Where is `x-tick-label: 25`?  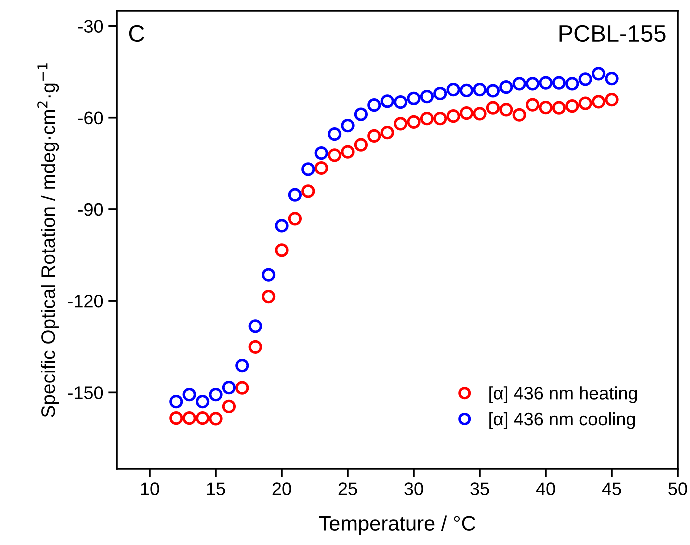 x-tick-label: 25 is located at coordinates (348, 489).